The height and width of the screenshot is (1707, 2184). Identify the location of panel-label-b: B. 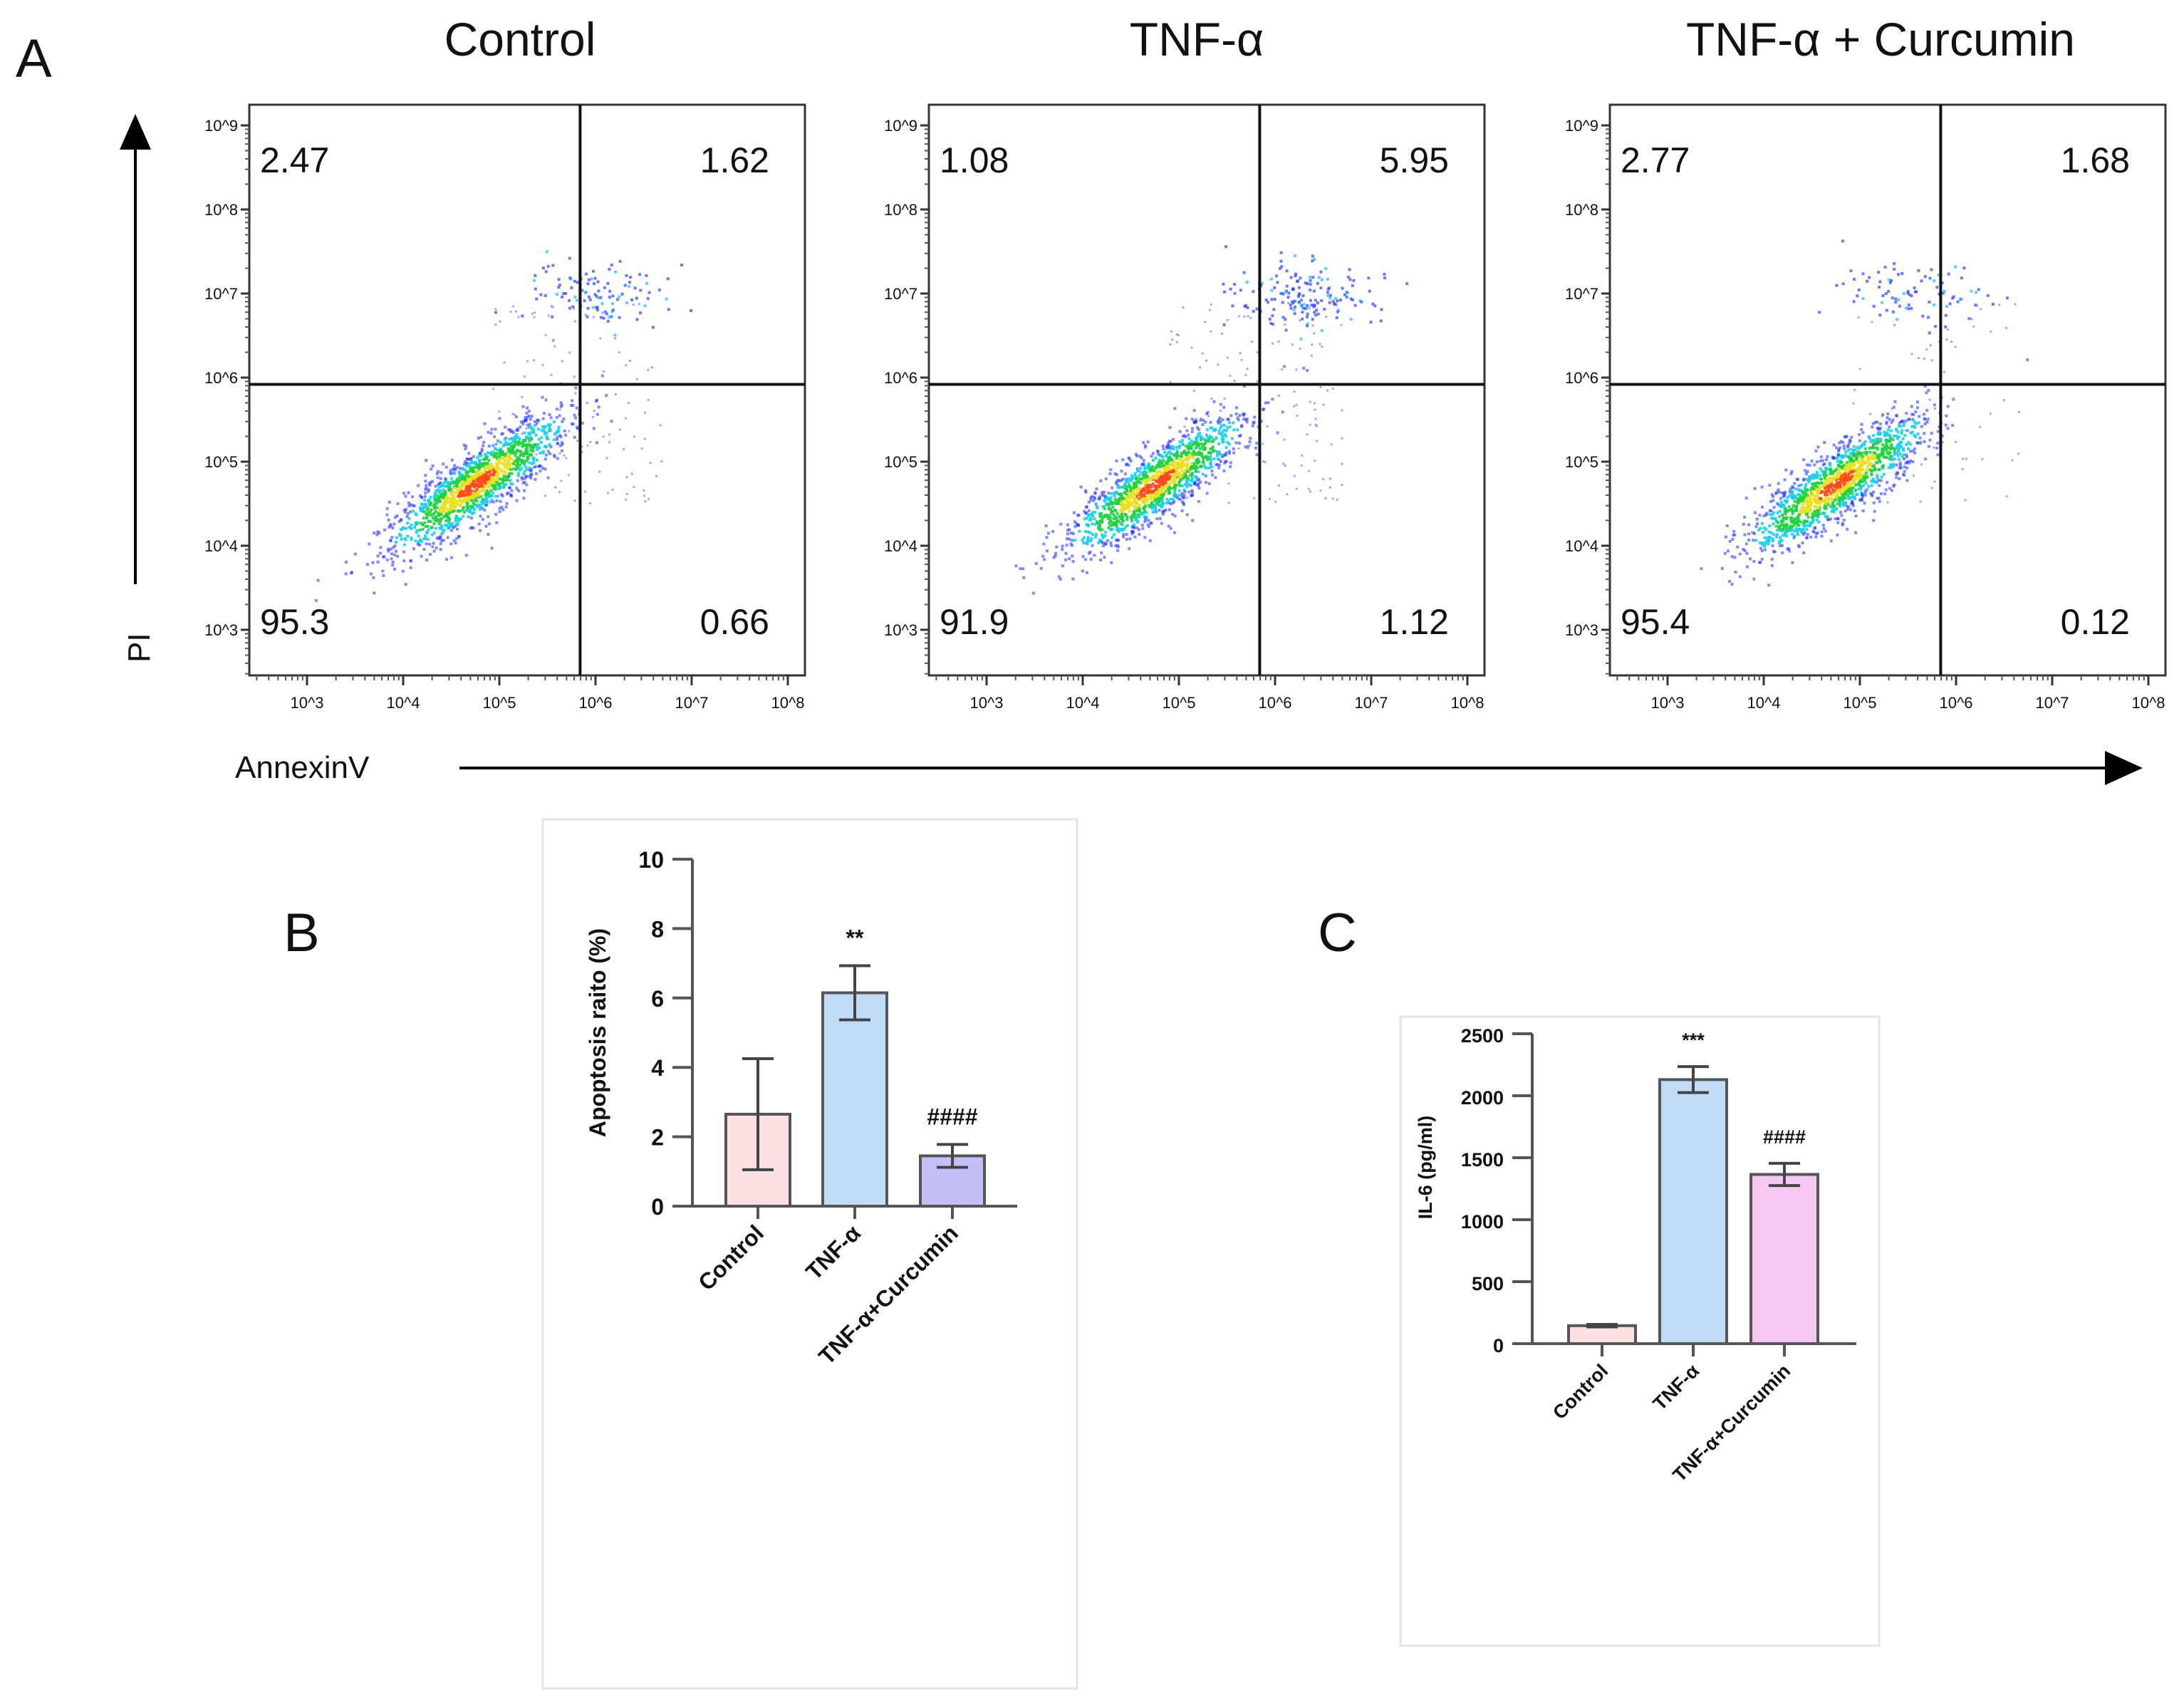
(302, 933).